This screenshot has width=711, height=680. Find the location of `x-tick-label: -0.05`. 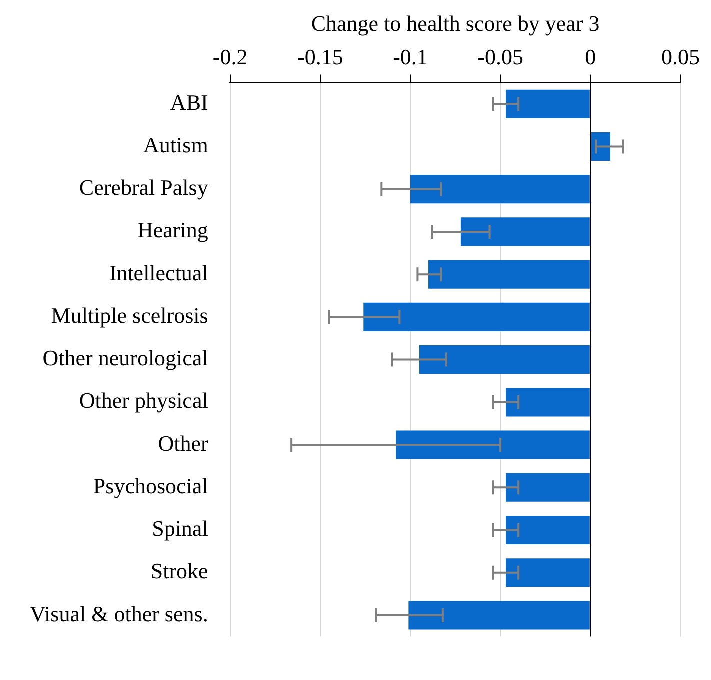

x-tick-label: -0.05 is located at coordinates (501, 57).